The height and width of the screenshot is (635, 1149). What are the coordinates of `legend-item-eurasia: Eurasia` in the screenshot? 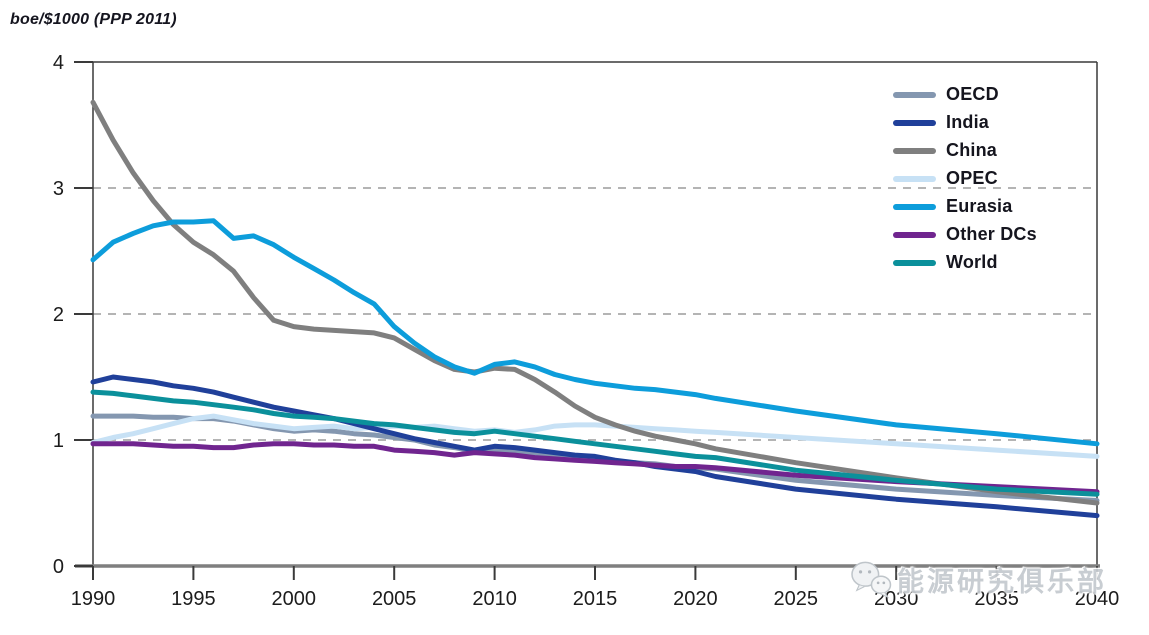 It's located at (965, 206).